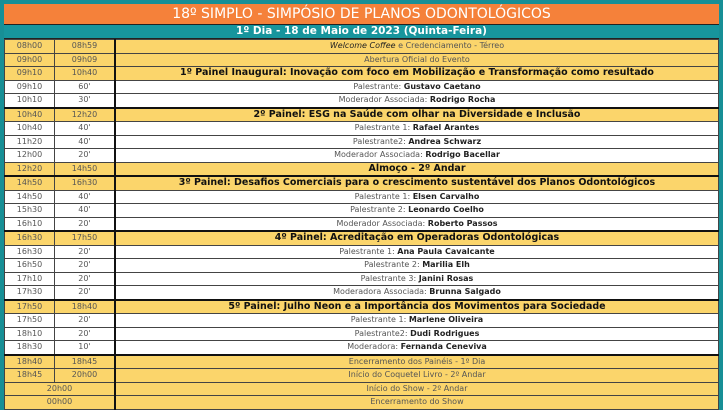 This screenshot has height=410, width=723. What do you see at coordinates (60, 402) in the screenshot?
I see `start-time: 00h00` at bounding box center [60, 402].